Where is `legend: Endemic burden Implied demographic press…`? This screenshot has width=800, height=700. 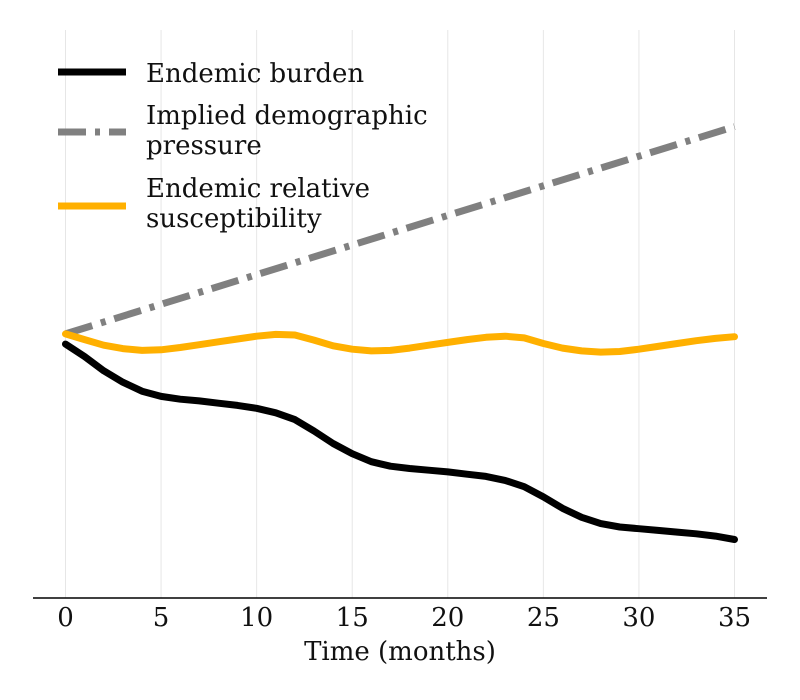 legend: Endemic burden Implied demographic press… is located at coordinates (247, 146).